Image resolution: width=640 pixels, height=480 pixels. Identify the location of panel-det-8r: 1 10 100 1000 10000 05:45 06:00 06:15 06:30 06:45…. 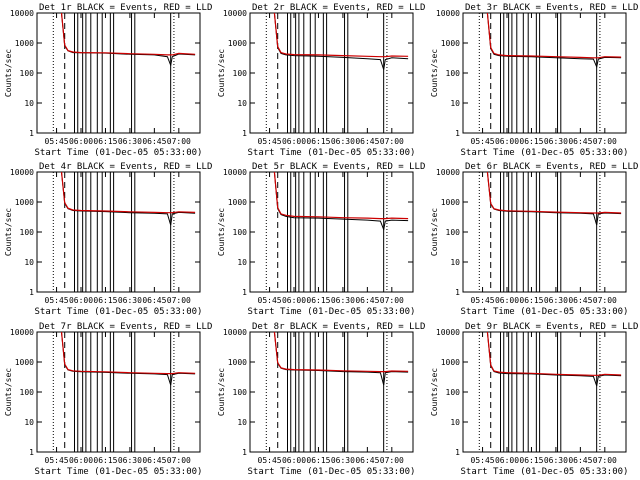
(321, 399).